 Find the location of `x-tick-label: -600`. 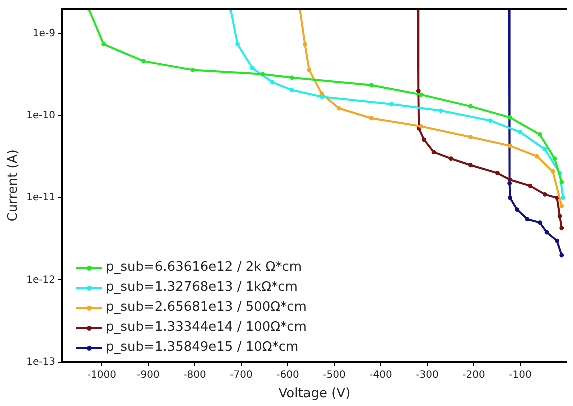

x-tick-label: -600 is located at coordinates (288, 375).